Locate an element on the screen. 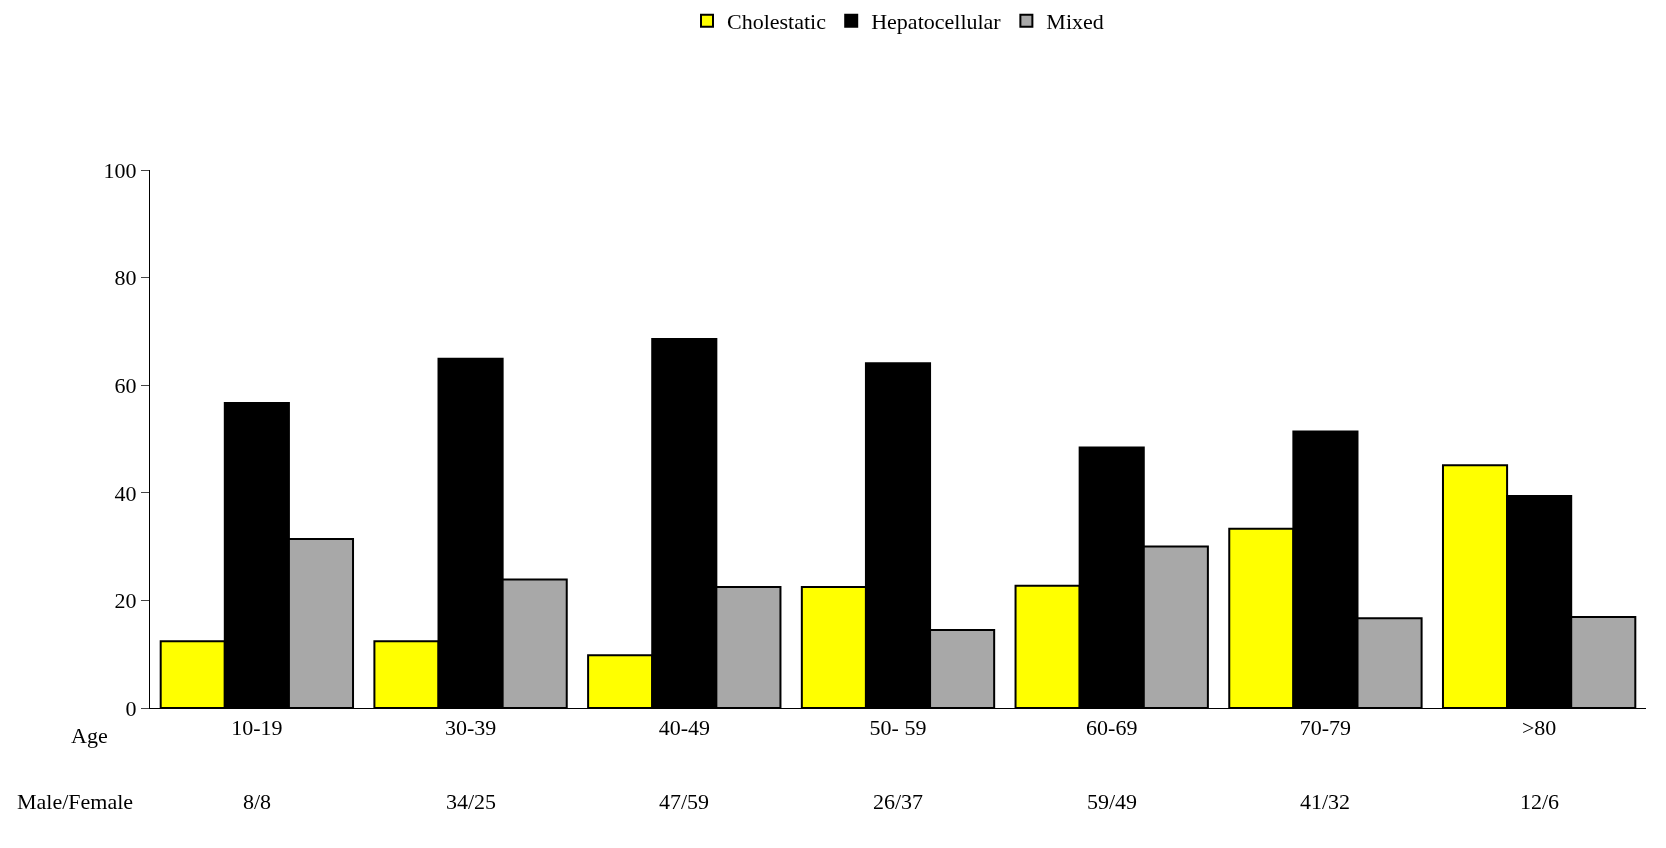 This screenshot has height=848, width=1666. text: 41/32 is located at coordinates (1325, 801).